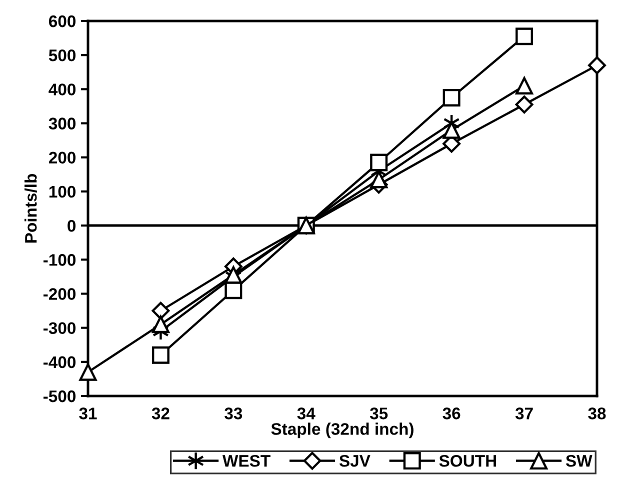 The image size is (622, 483). I want to click on y-tick-label: 400, so click(62, 90).